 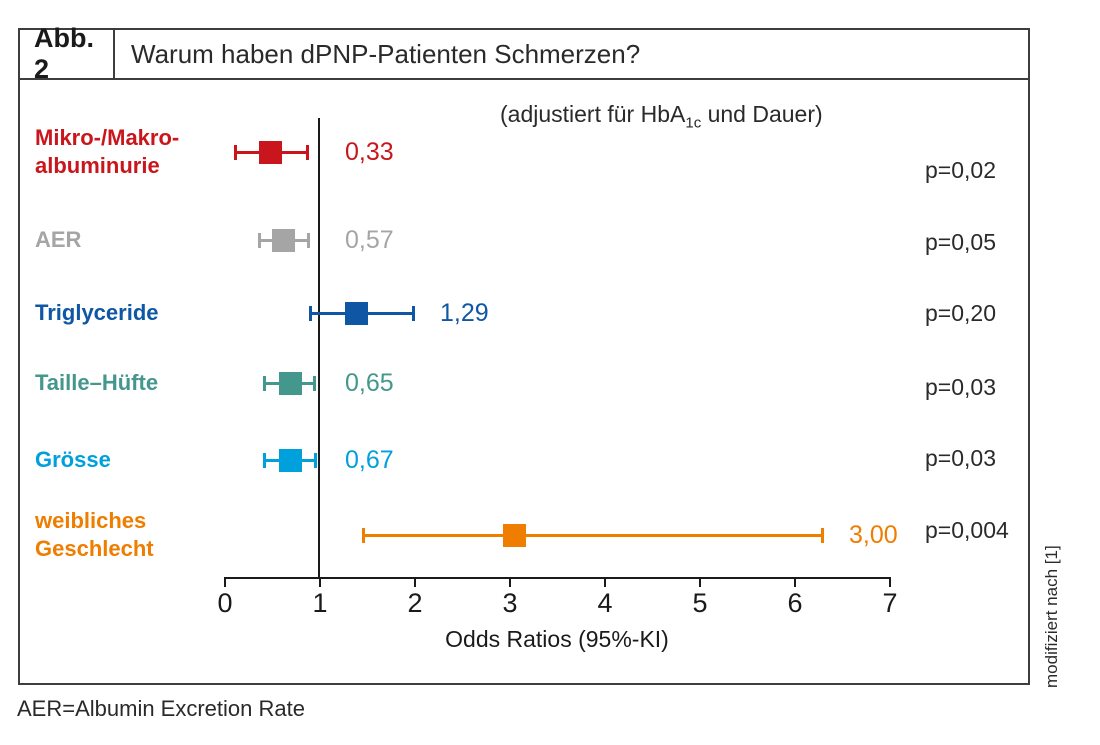 What do you see at coordinates (97, 165) in the screenshot?
I see `row-label-line: albuminurie` at bounding box center [97, 165].